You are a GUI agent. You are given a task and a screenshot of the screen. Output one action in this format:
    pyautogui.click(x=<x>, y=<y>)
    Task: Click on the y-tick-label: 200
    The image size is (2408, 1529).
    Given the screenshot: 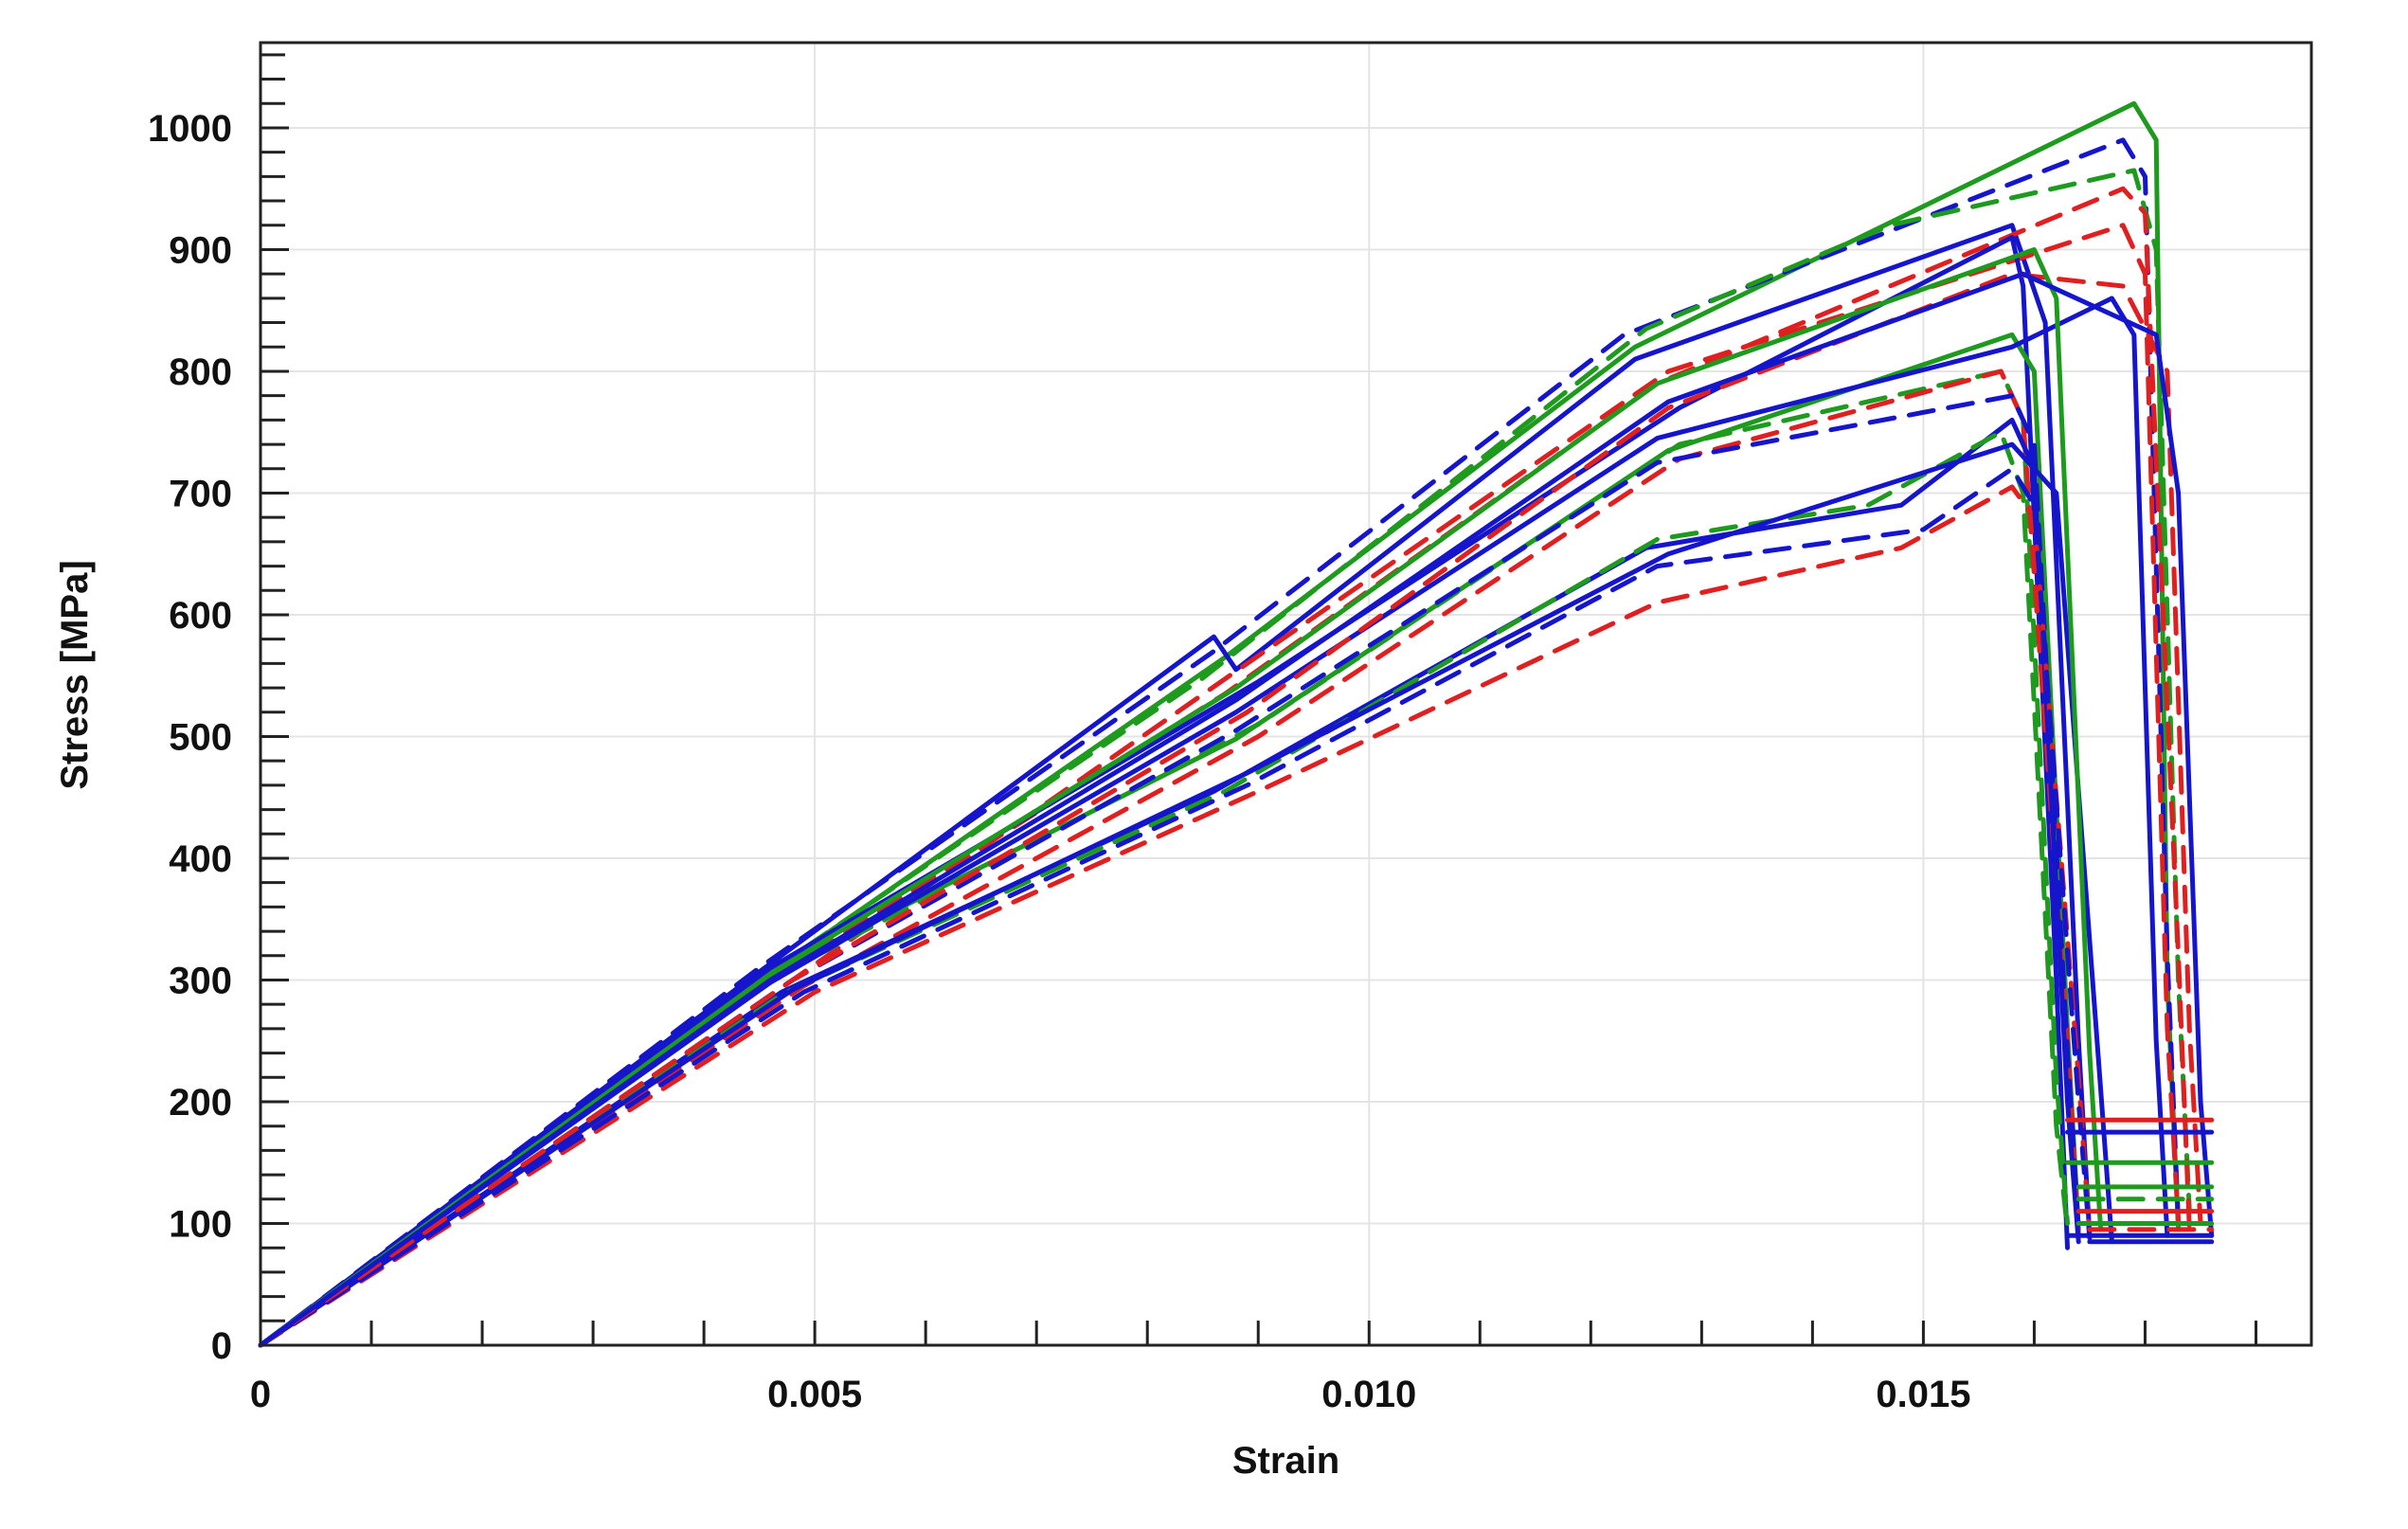 What is the action you would take?
    pyautogui.click(x=200, y=1103)
    